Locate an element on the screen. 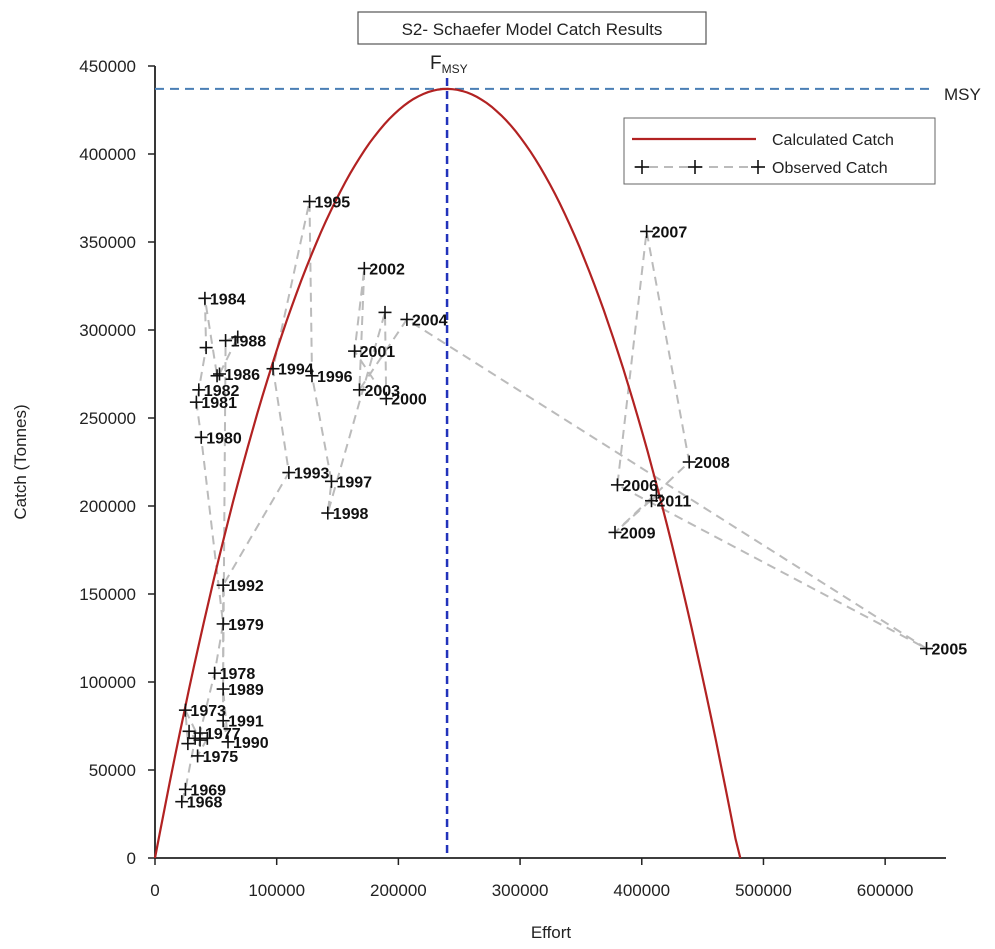  observed-point-1985 is located at coordinates (217, 376).